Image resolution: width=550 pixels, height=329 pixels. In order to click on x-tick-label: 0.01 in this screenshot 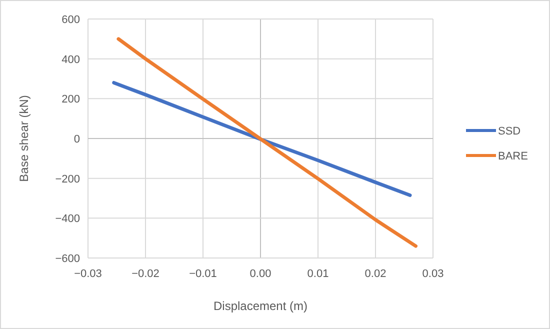, I will do `click(318, 274)`.